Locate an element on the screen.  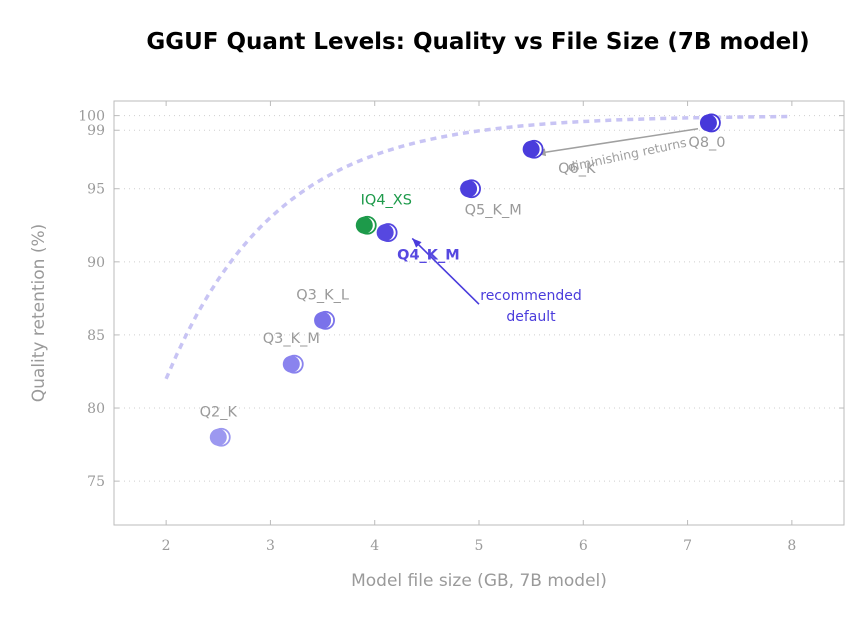
y-tick-label: 99 is located at coordinates (96, 131).